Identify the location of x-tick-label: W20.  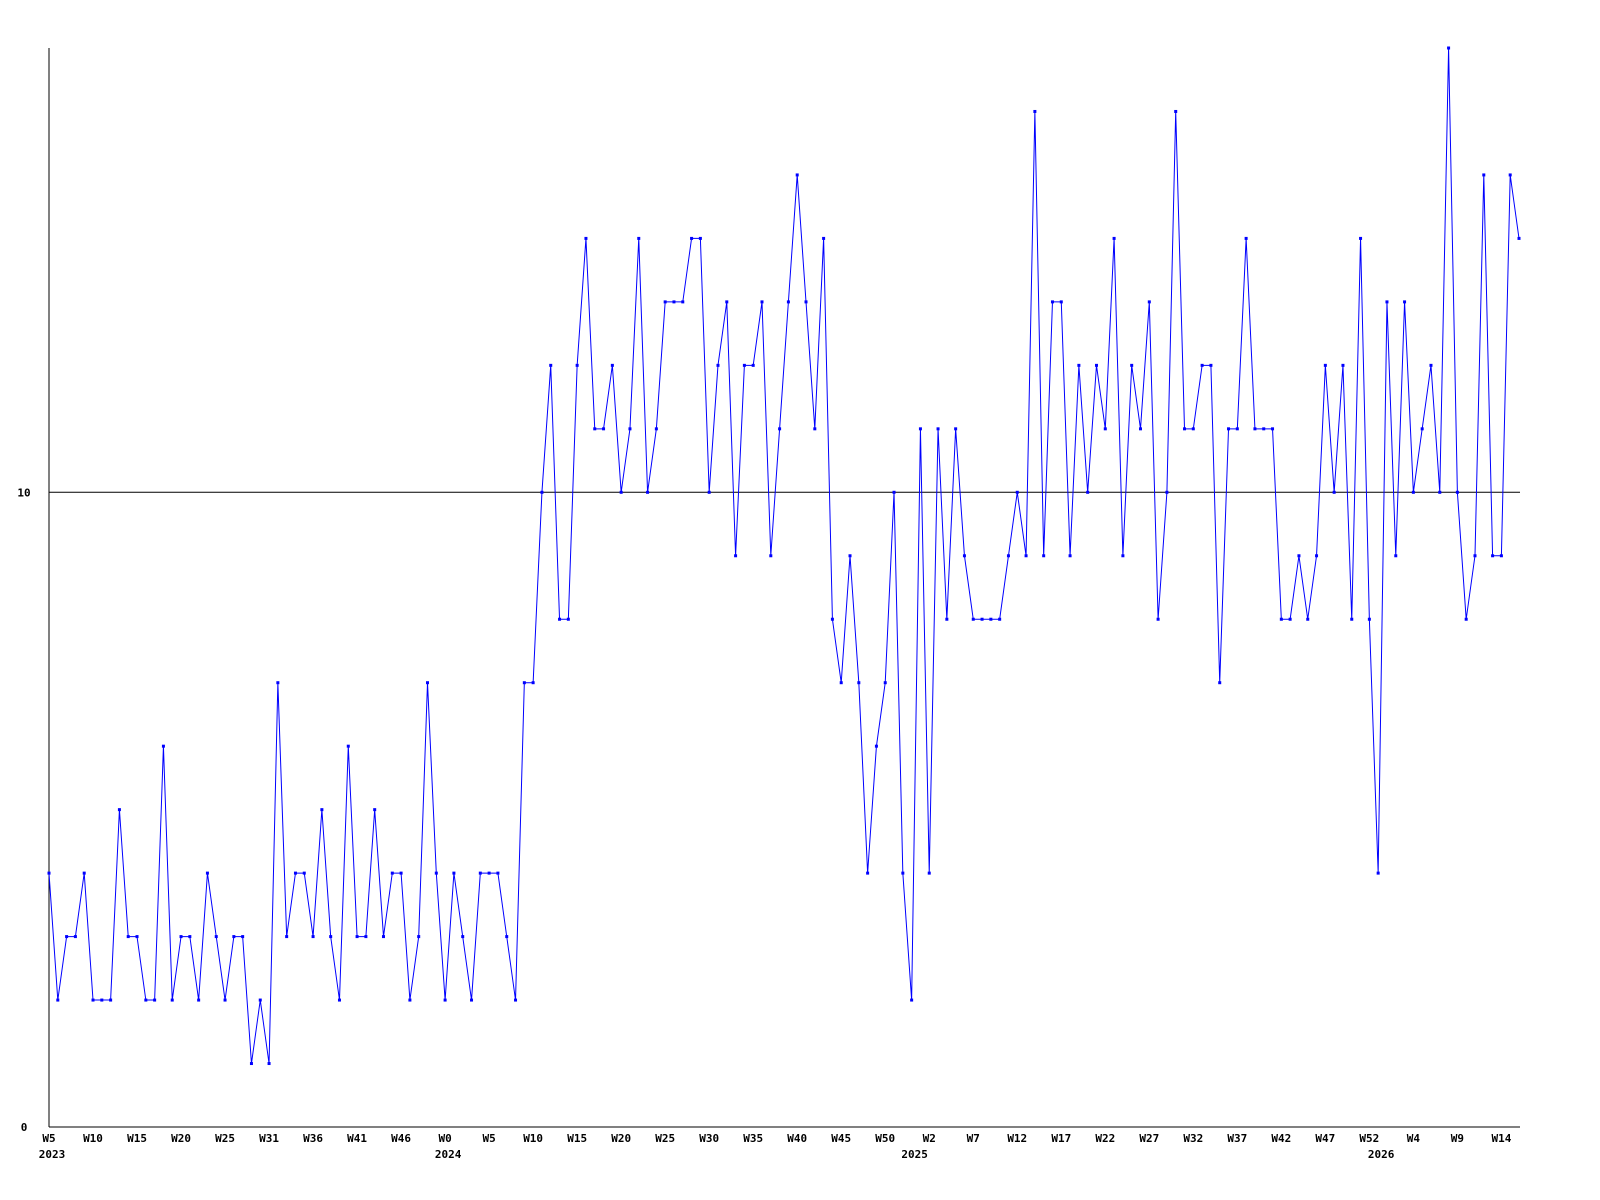
(181, 1138).